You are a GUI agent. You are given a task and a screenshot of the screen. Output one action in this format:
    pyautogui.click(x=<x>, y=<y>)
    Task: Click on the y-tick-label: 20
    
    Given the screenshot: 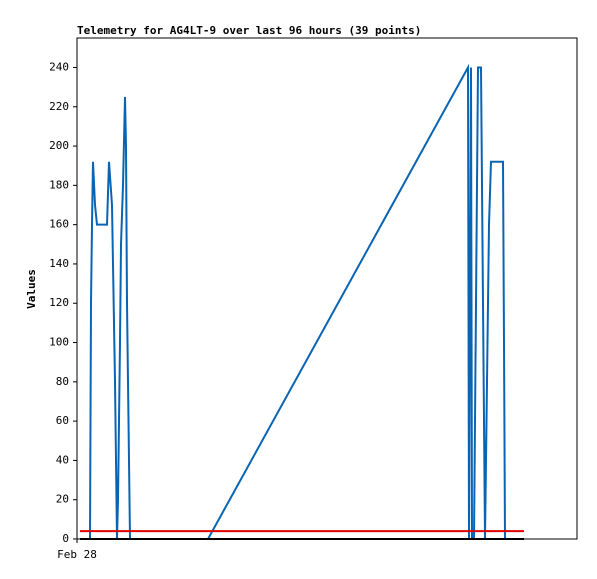 What is the action you would take?
    pyautogui.click(x=62, y=499)
    